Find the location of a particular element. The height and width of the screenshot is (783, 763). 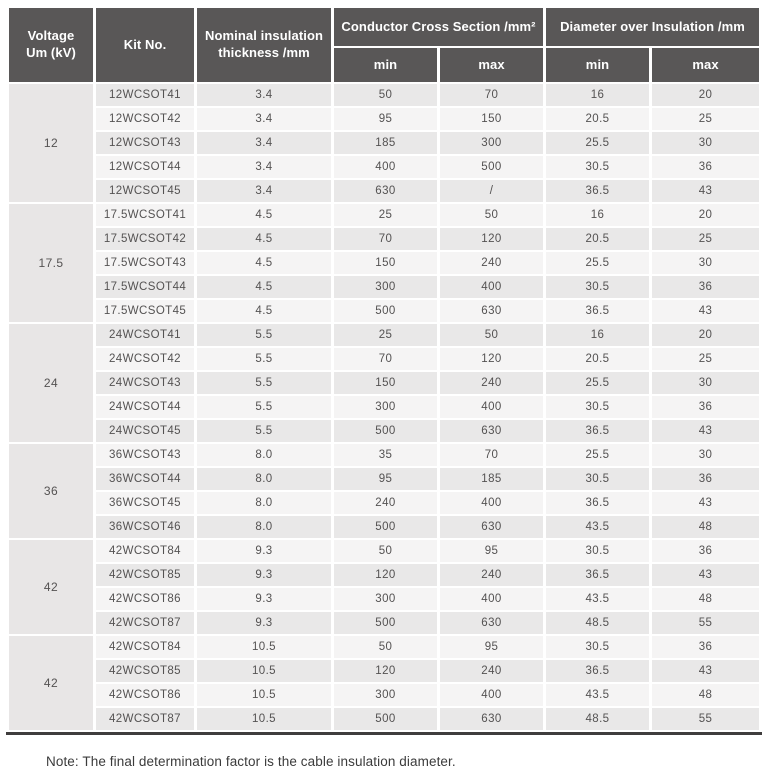

col-header-conductor-cross-section: Conductor Cross Section /mm² is located at coordinates (438, 27).